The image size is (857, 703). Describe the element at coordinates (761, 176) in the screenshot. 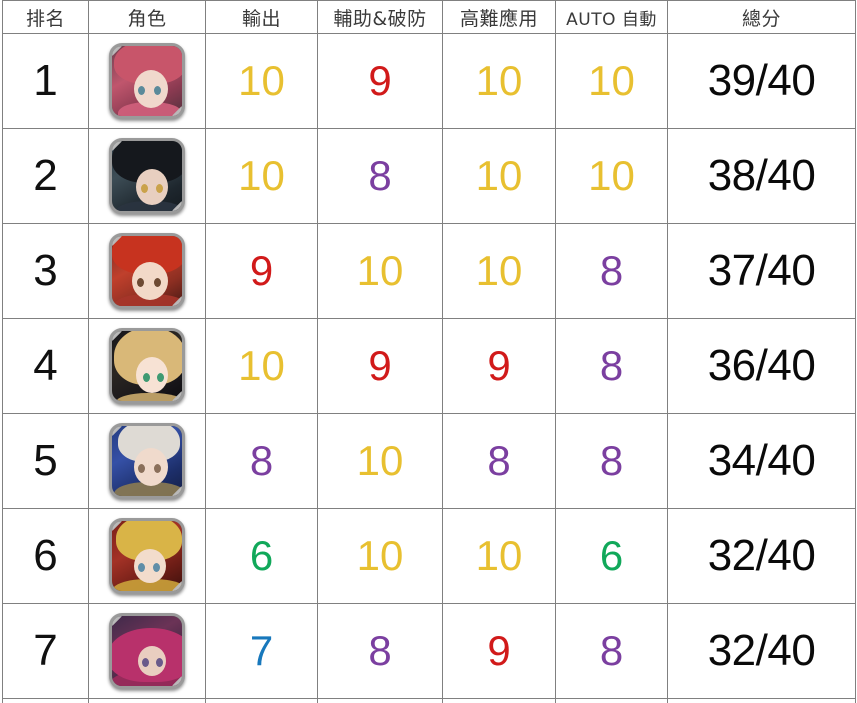

I see `total-score: 38/40` at that location.